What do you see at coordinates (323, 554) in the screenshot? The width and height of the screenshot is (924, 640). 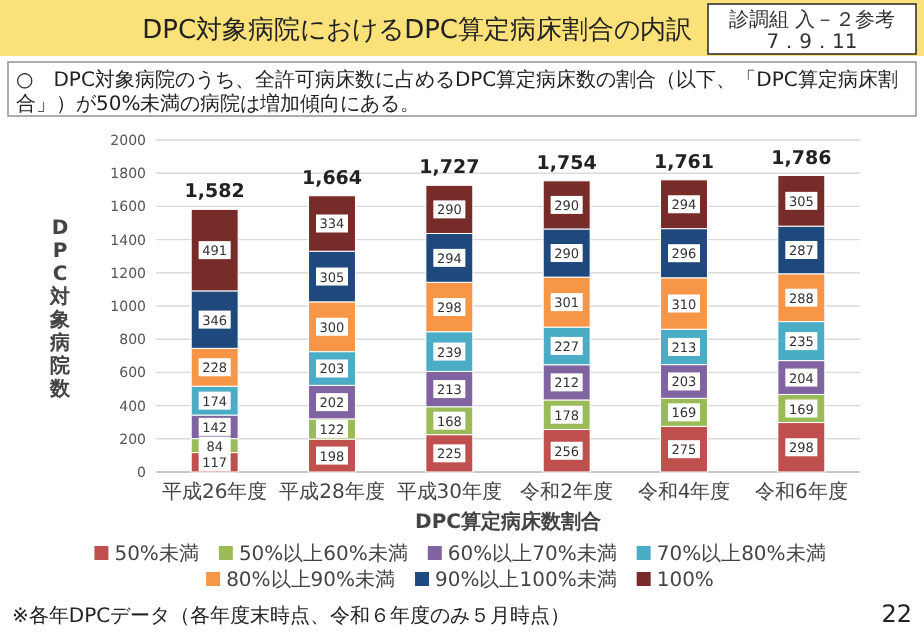 I see `legend-label: 50%以上60%未満` at bounding box center [323, 554].